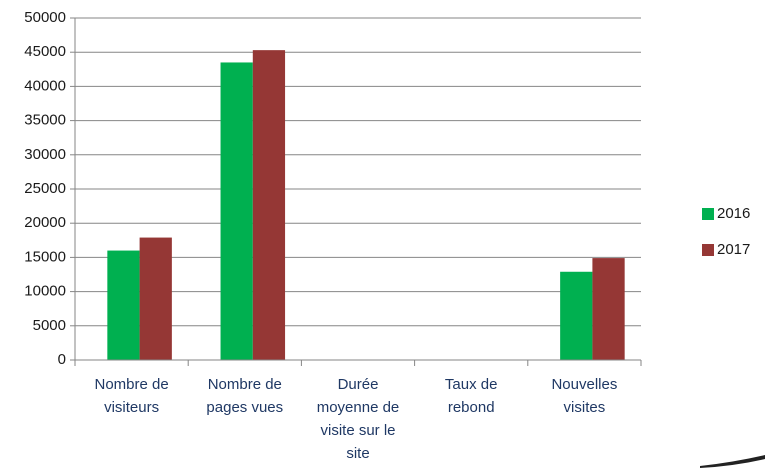 The height and width of the screenshot is (473, 765). I want to click on x-tick-label: Durée moyenne de visite sur le site, so click(358, 419).